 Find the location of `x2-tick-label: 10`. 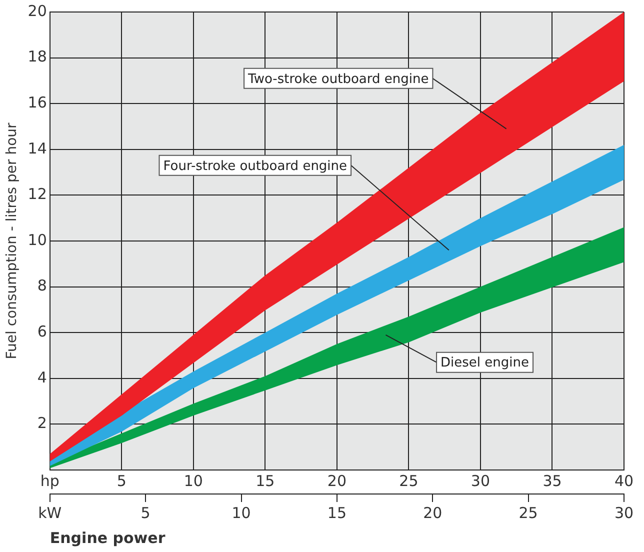

x2-tick-label: 10 is located at coordinates (241, 513).